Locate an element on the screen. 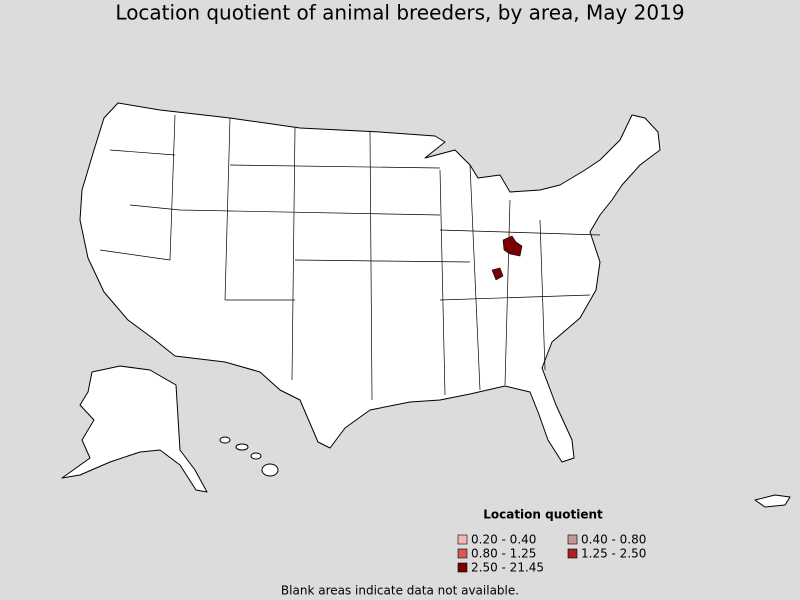 This screenshot has height=600, width=800. legend-label: 1.25 - 2.50 is located at coordinates (613, 554).